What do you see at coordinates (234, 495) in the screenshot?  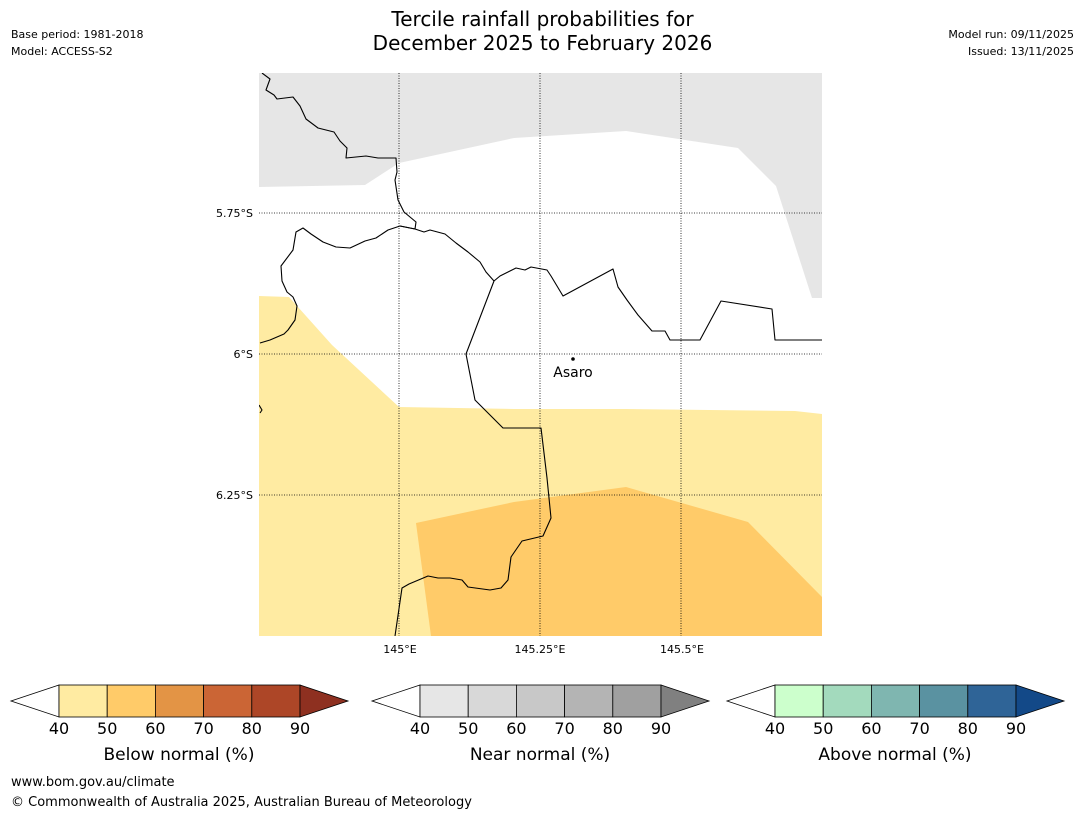 I see `lat-label-6-25: 6.25°S` at bounding box center [234, 495].